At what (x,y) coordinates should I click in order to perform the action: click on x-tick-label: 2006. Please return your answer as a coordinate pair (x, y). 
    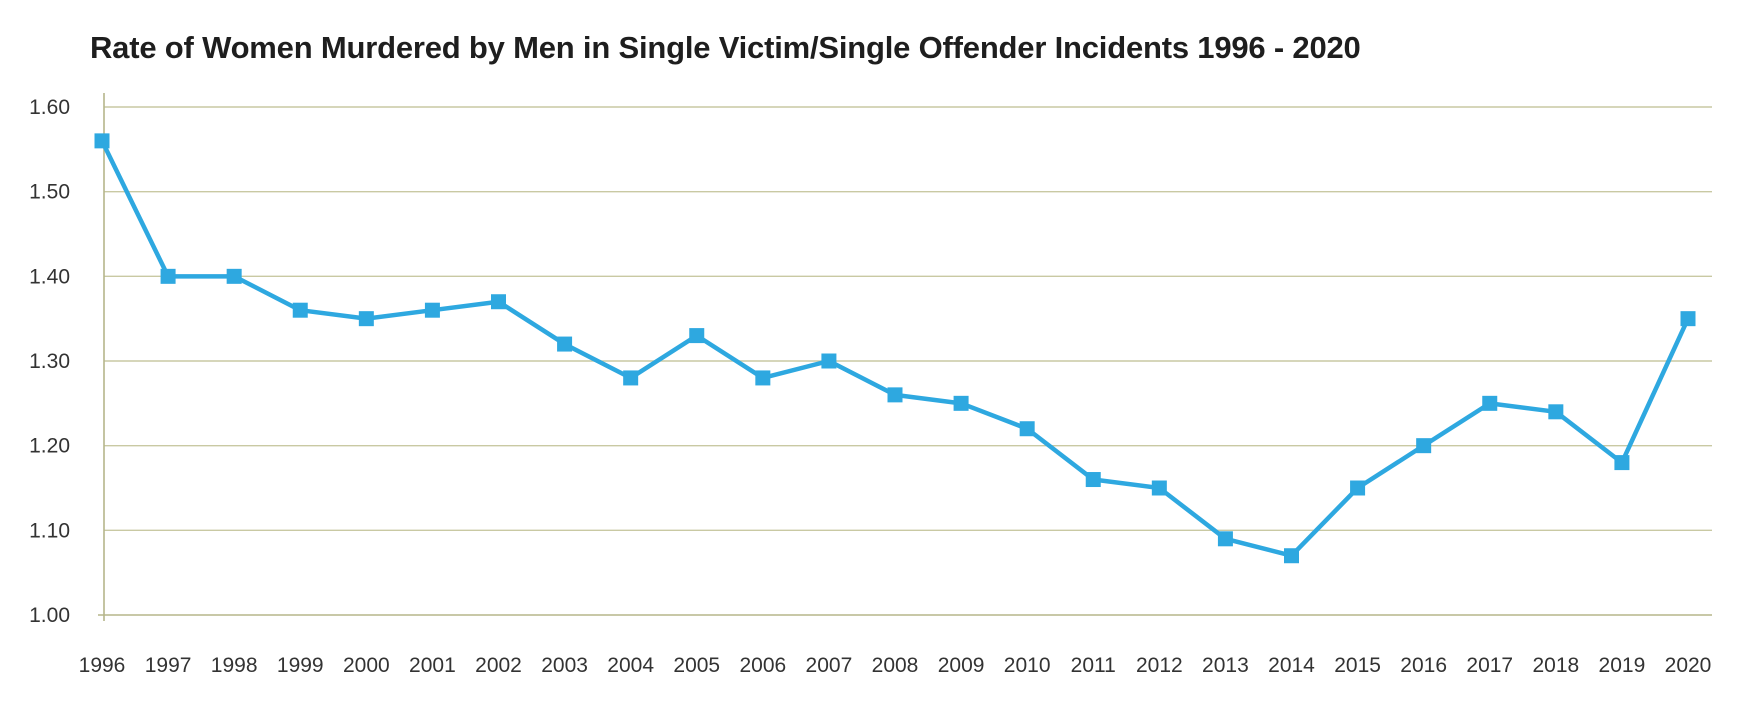
    Looking at the image, I should click on (762, 665).